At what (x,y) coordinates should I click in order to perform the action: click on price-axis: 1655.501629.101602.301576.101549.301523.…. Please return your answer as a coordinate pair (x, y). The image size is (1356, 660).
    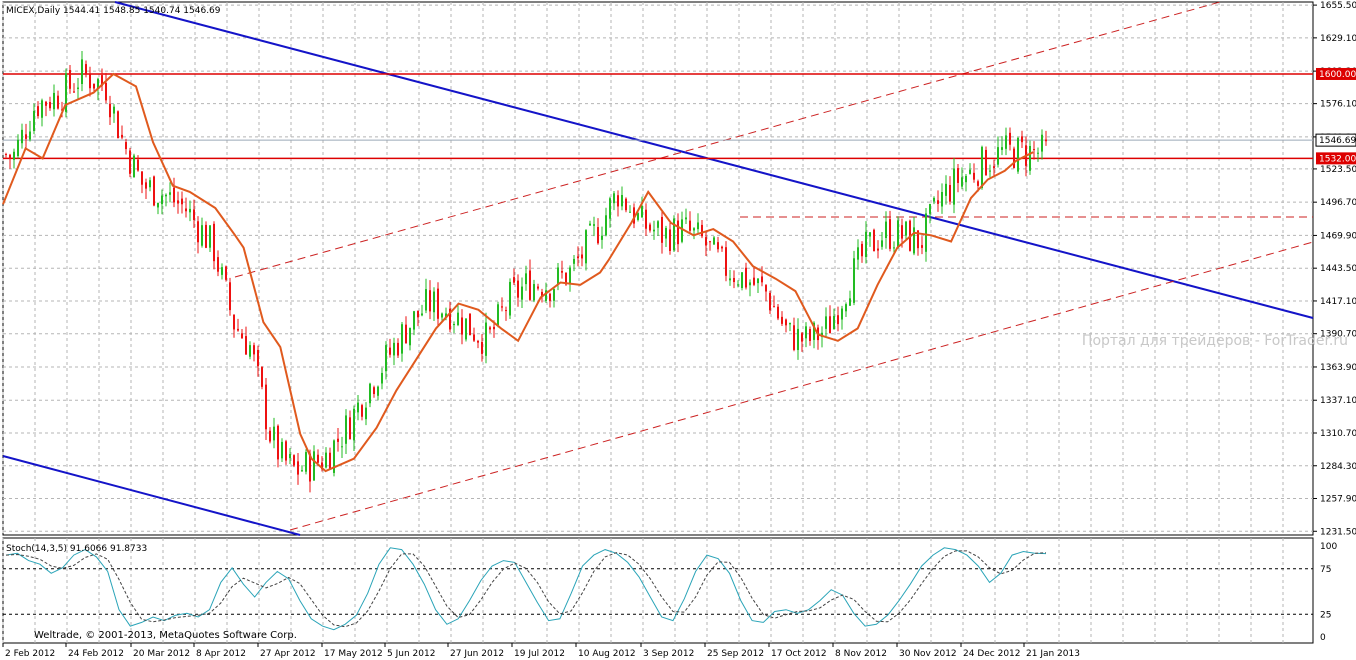
    Looking at the image, I should click on (1334, 269).